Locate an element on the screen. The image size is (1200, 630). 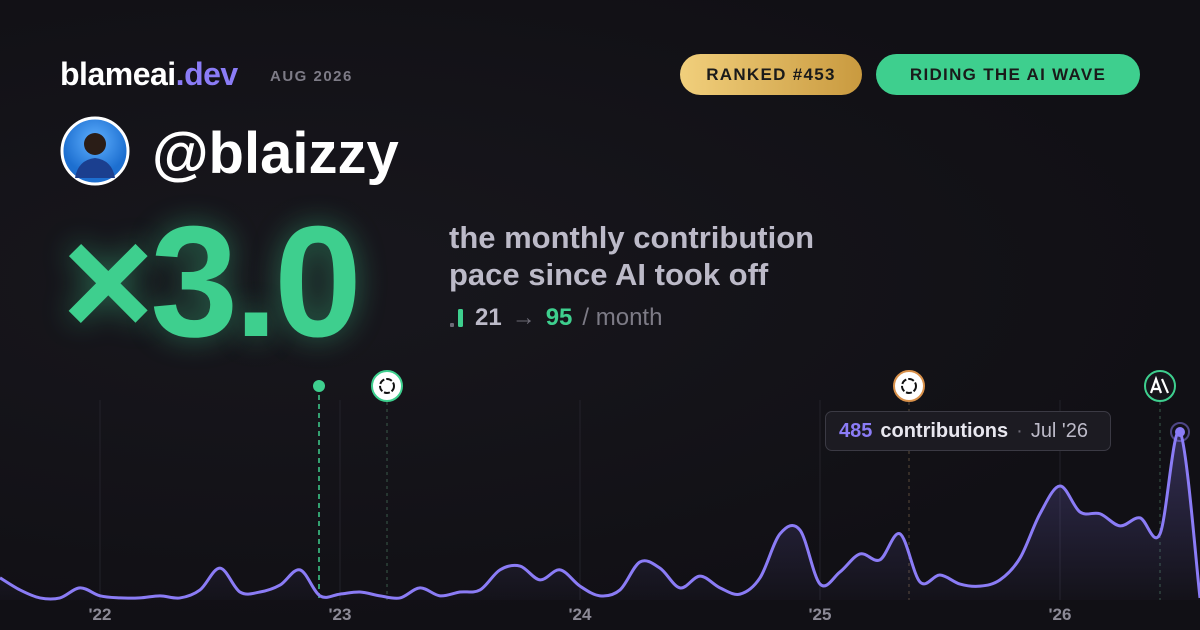
peak-dot is located at coordinates (1180, 432).